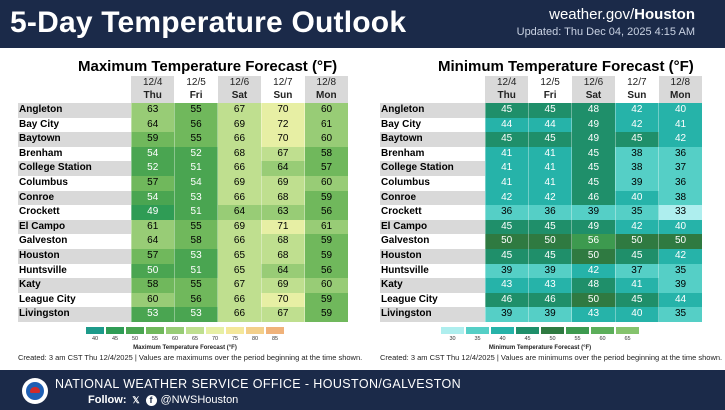  What do you see at coordinates (195, 256) in the screenshot?
I see `max-temp-cell: 53` at bounding box center [195, 256].